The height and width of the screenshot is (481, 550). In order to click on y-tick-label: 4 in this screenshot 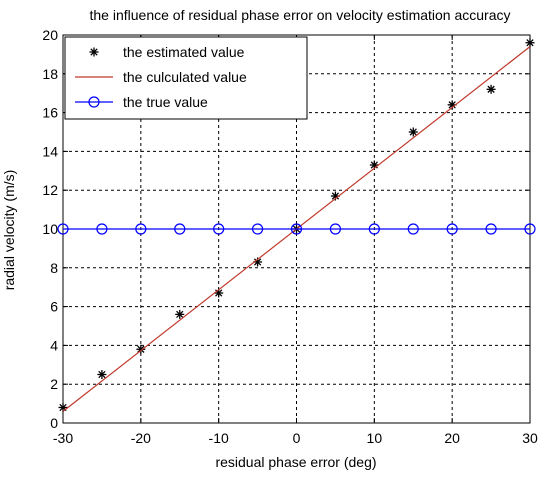, I will do `click(54, 345)`.